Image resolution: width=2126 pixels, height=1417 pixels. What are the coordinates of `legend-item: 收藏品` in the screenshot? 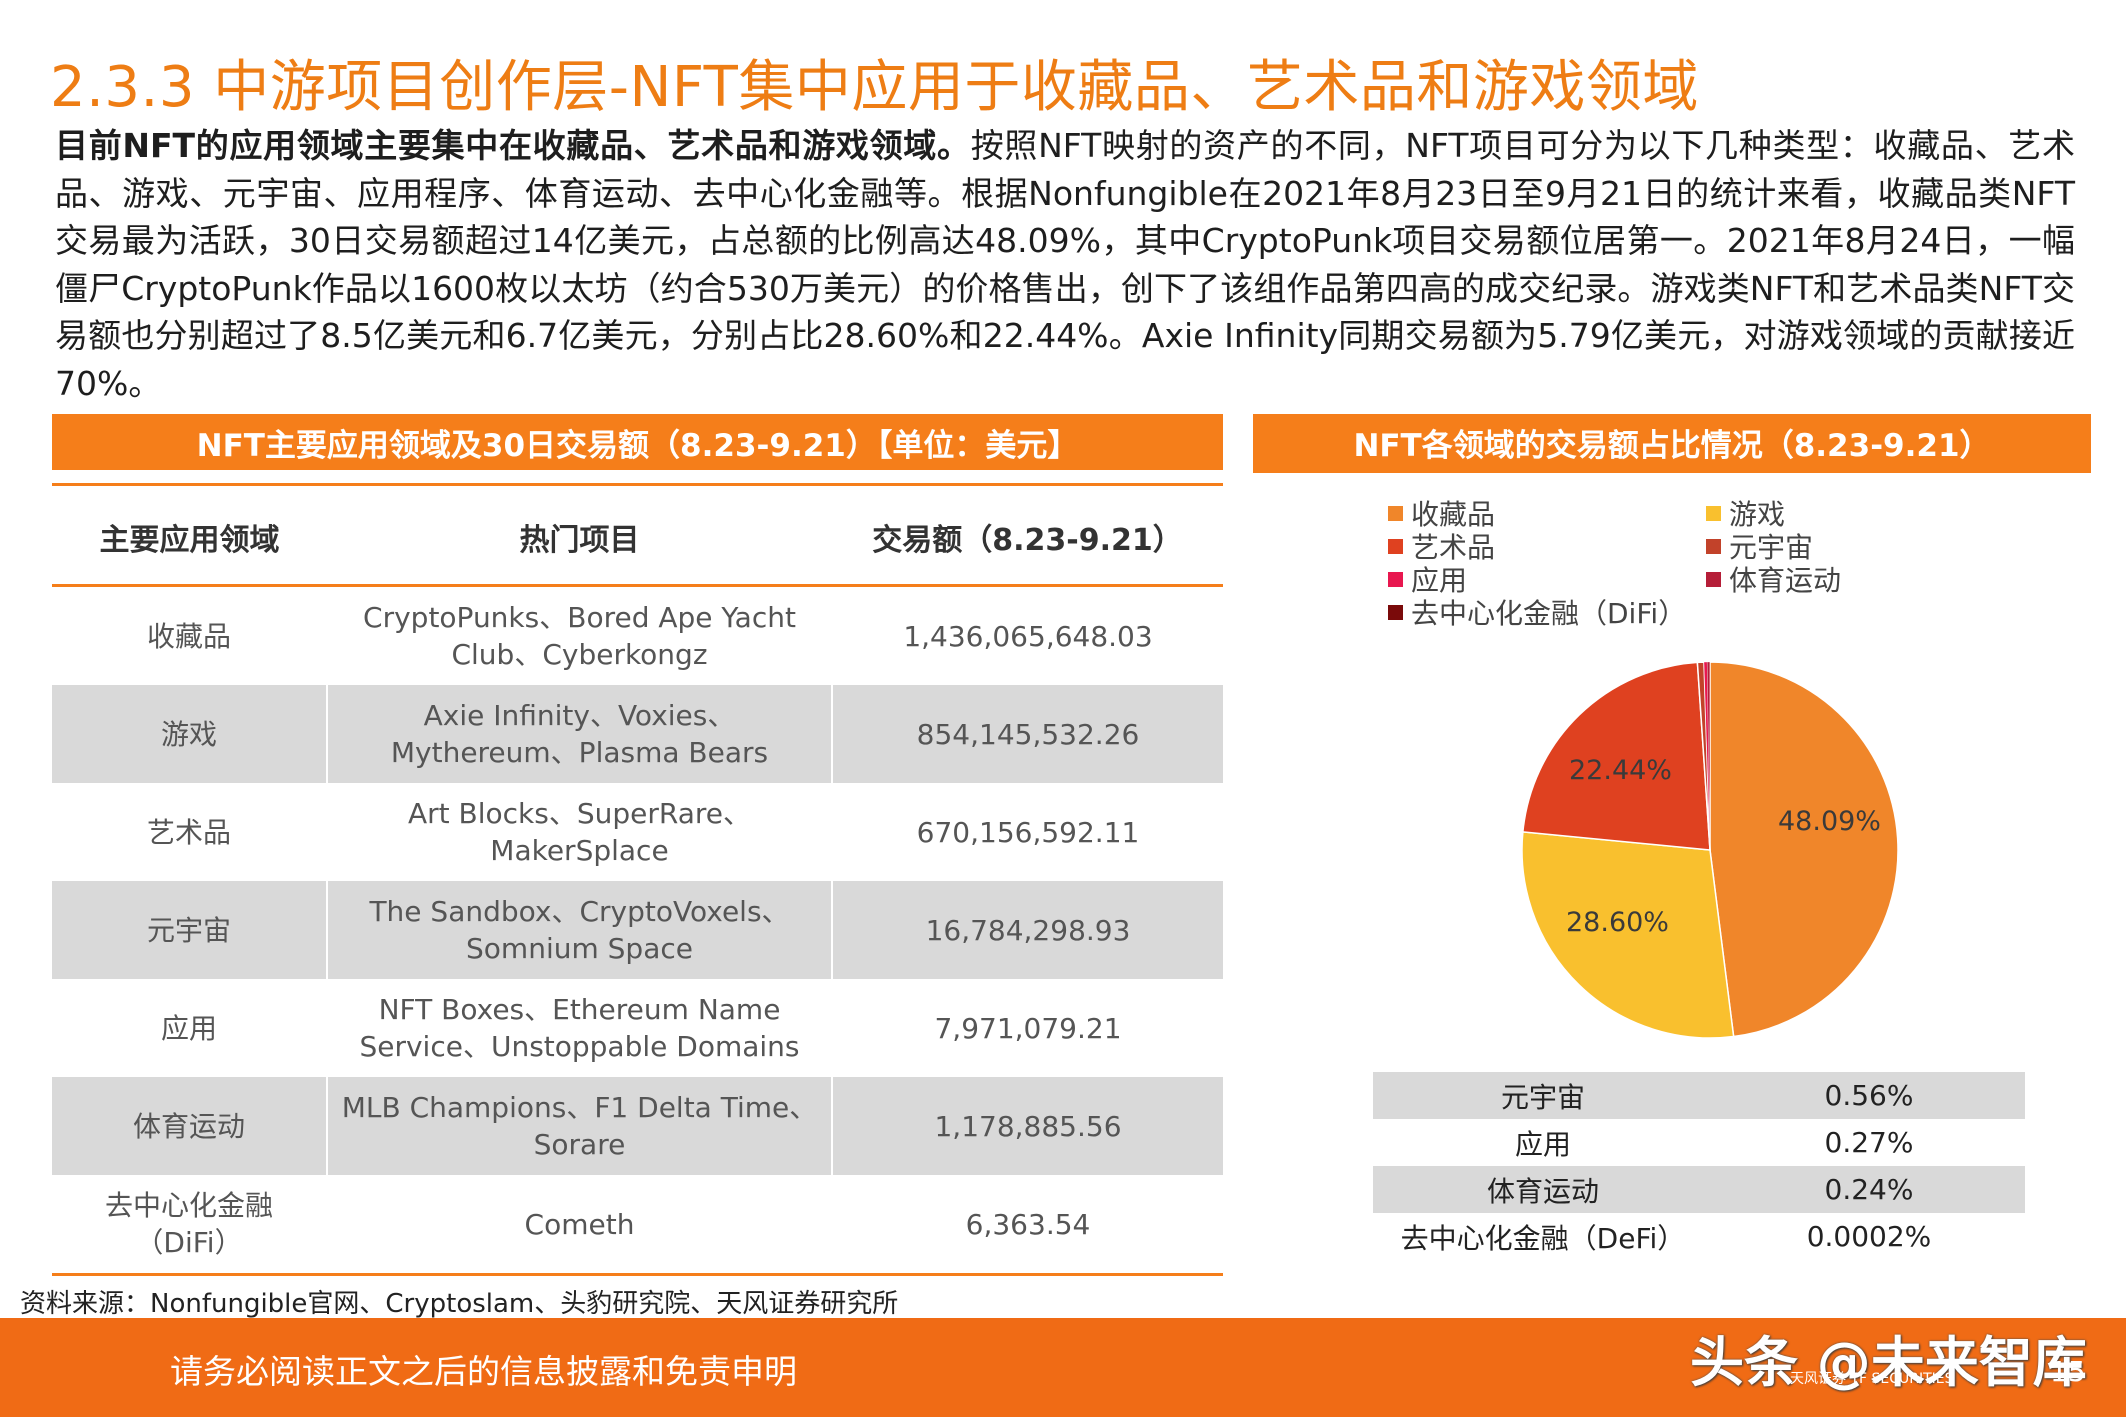 It's located at (1441, 513).